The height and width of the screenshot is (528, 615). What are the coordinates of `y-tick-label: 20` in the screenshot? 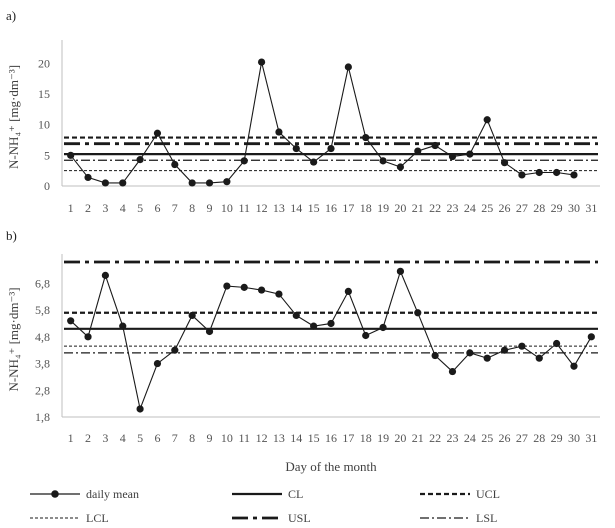 It's located at (44, 63).